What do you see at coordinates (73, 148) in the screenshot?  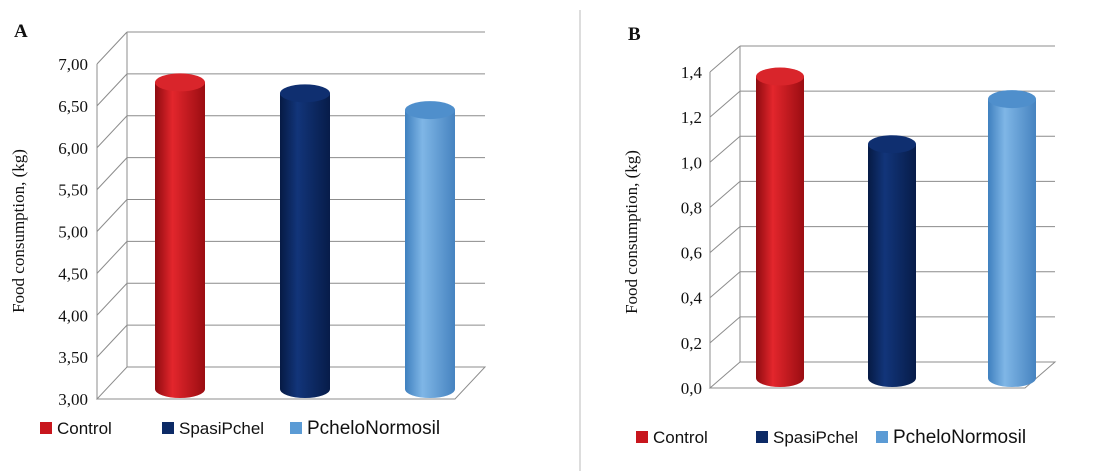 I see `y-tick-label: 6,00` at bounding box center [73, 148].